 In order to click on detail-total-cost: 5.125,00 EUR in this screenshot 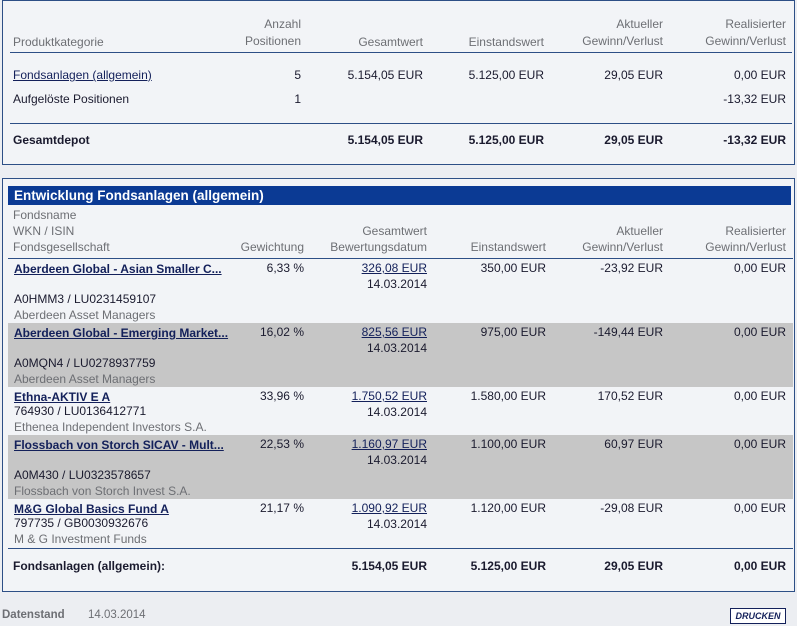, I will do `click(508, 566)`.